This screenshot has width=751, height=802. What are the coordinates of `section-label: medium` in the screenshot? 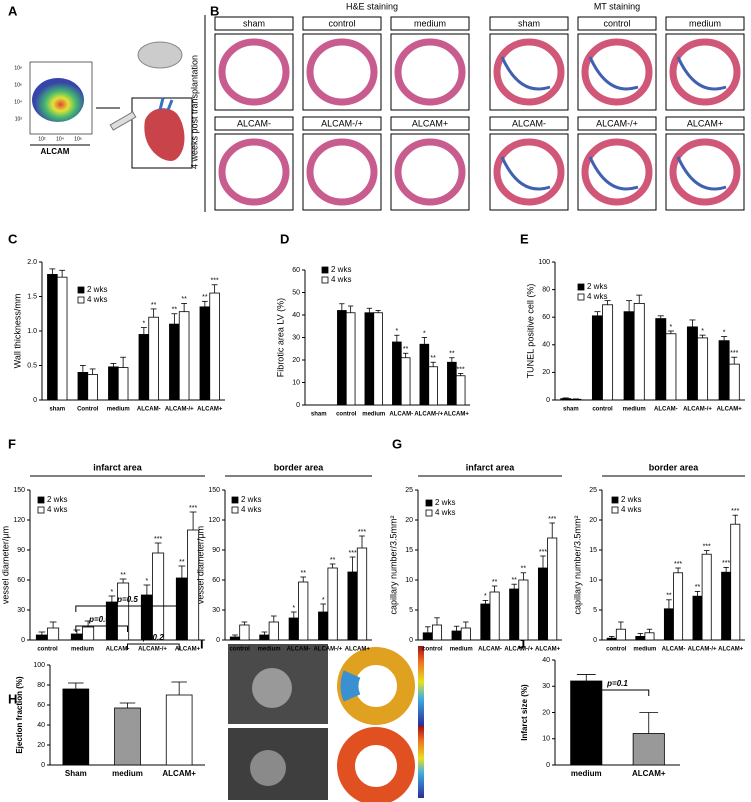 It's located at (705, 23).